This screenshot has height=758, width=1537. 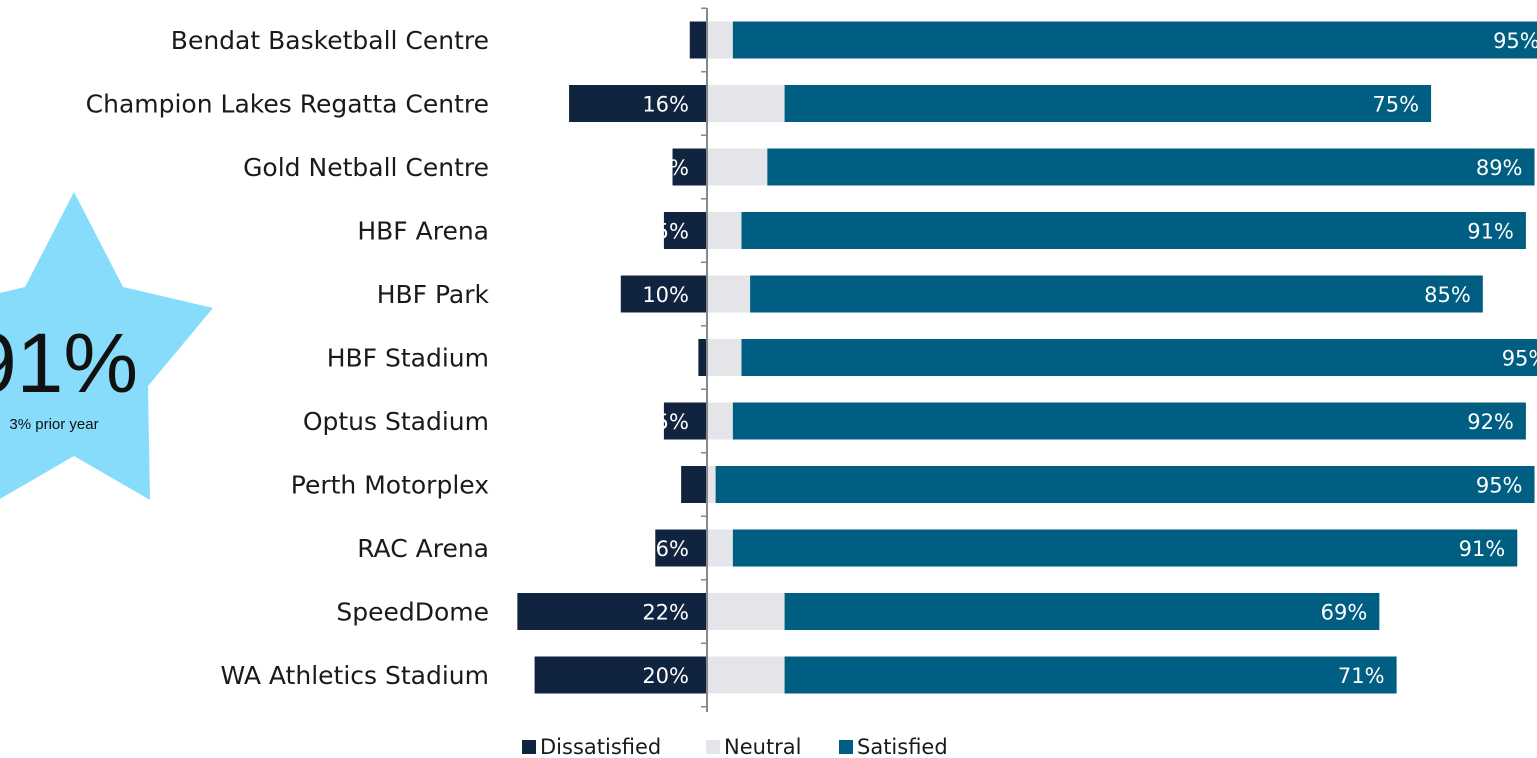 I want to click on category-label: Optus Stadium, so click(x=396, y=421).